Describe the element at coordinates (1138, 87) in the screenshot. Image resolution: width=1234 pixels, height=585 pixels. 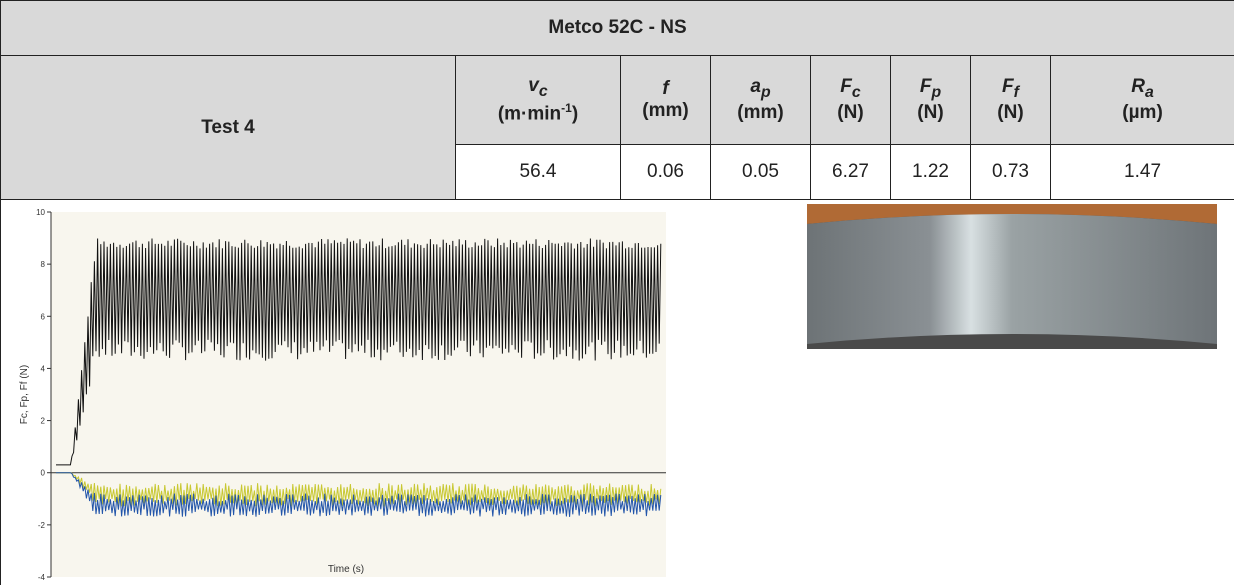
I see `symbol: R` at that location.